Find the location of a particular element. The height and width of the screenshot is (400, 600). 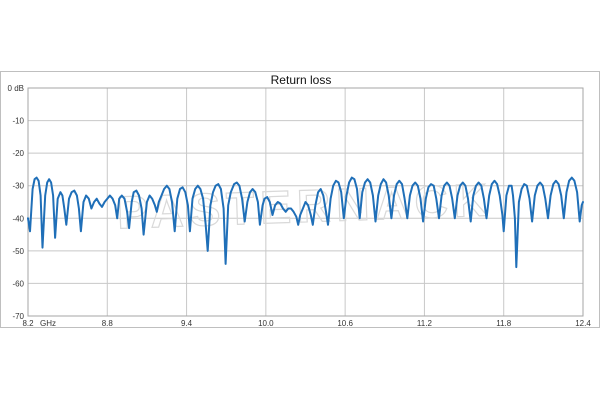

y-tick-label: -30 is located at coordinates (18, 186).